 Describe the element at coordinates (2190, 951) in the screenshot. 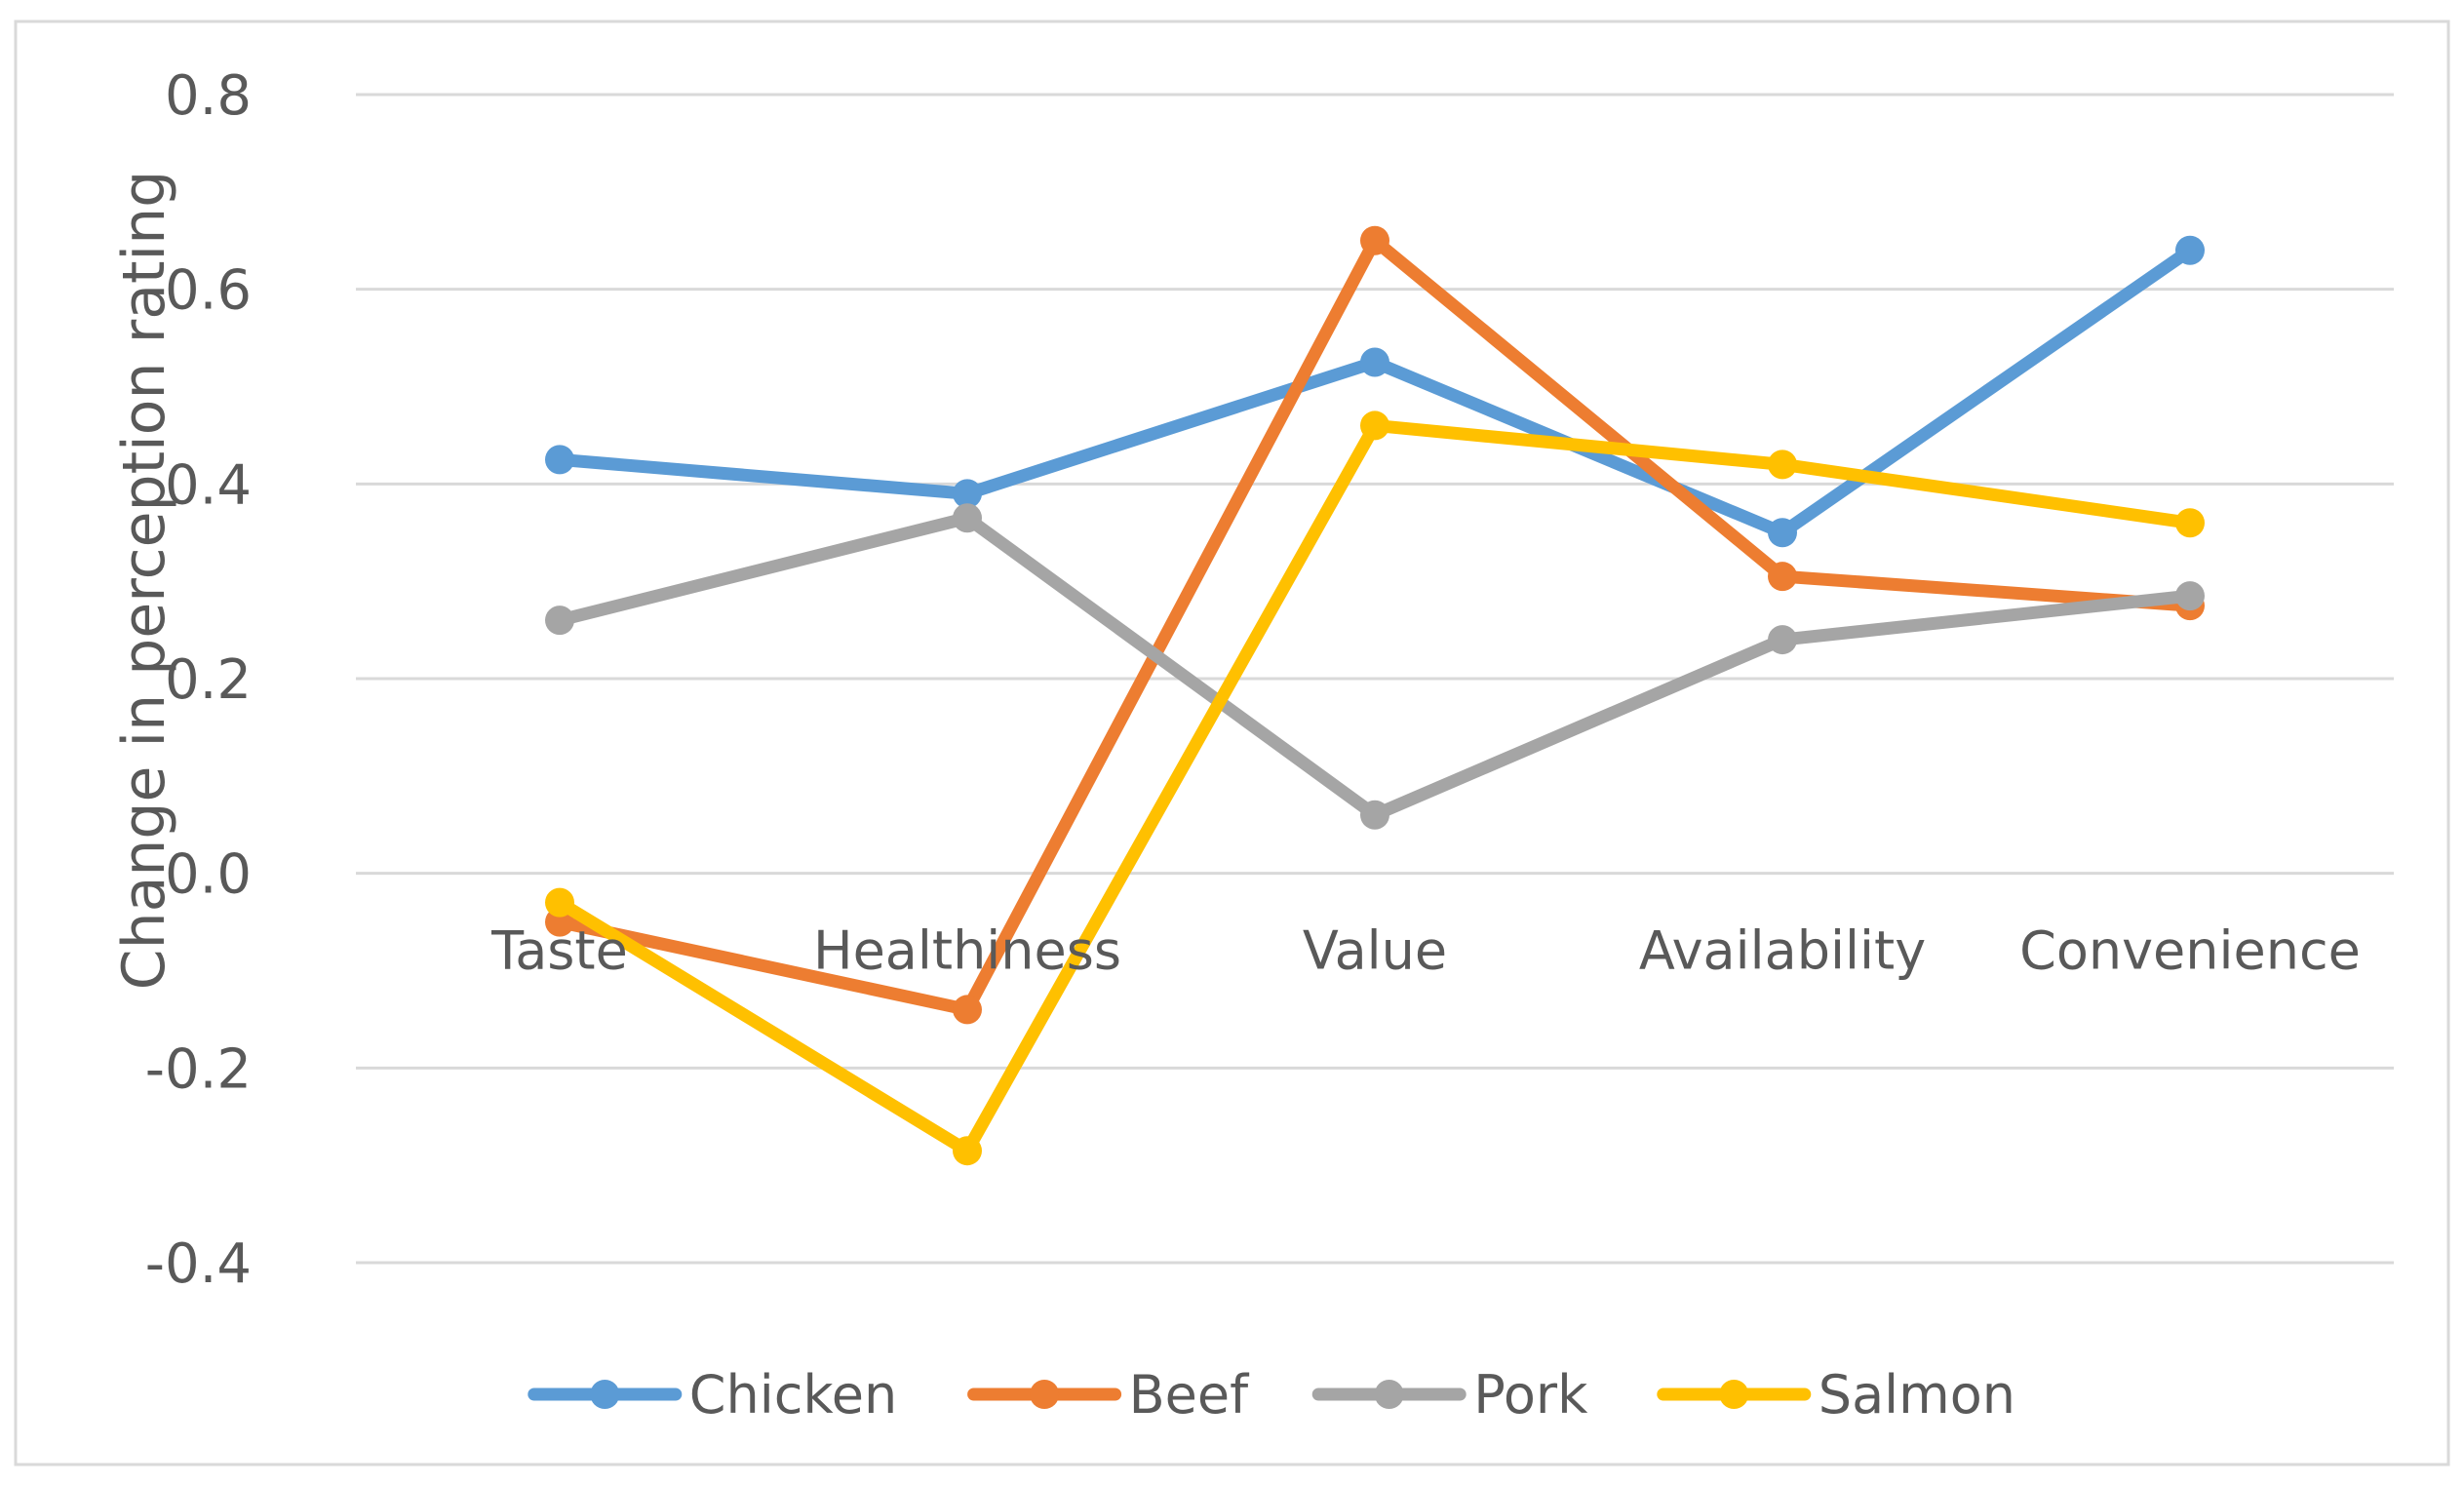

I see `x-tick-label: Convenience` at that location.